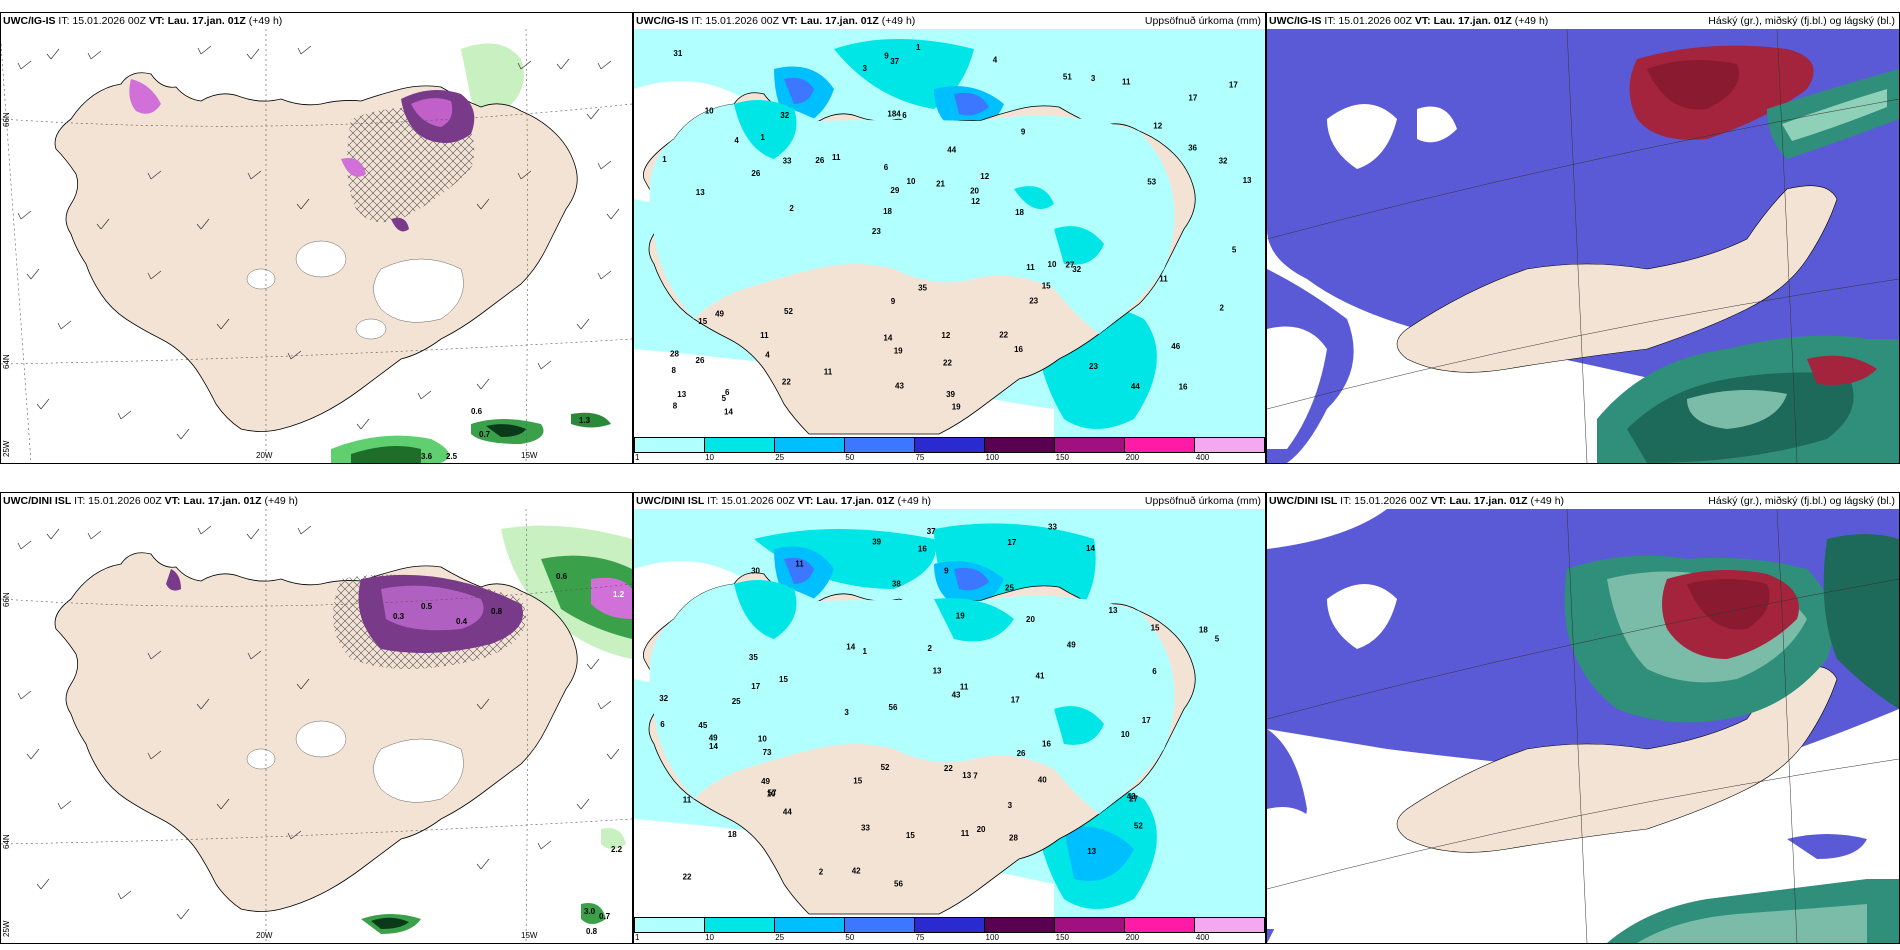 Image resolution: width=1900 pixels, height=950 pixels. Describe the element at coordinates (485, 434) in the screenshot. I see `precip-label: 0.7` at that location.